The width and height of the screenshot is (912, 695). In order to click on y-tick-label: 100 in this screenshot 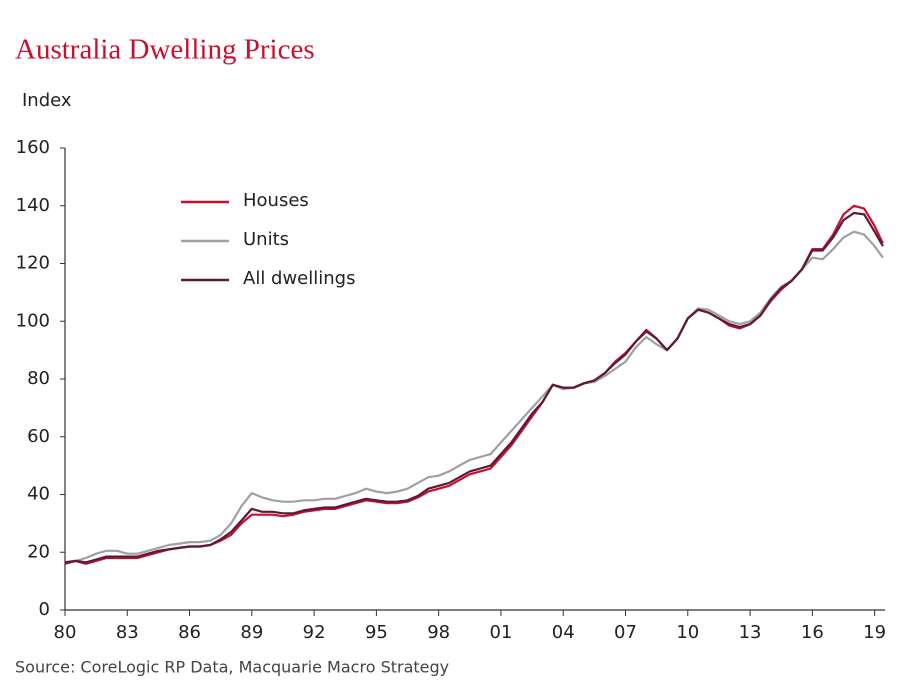, I will do `click(33, 320)`.